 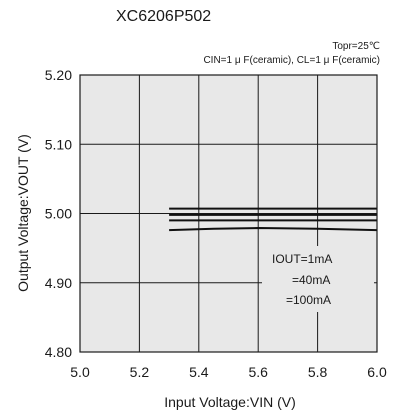 I want to click on x-tick-label: 5.8, so click(x=318, y=372).